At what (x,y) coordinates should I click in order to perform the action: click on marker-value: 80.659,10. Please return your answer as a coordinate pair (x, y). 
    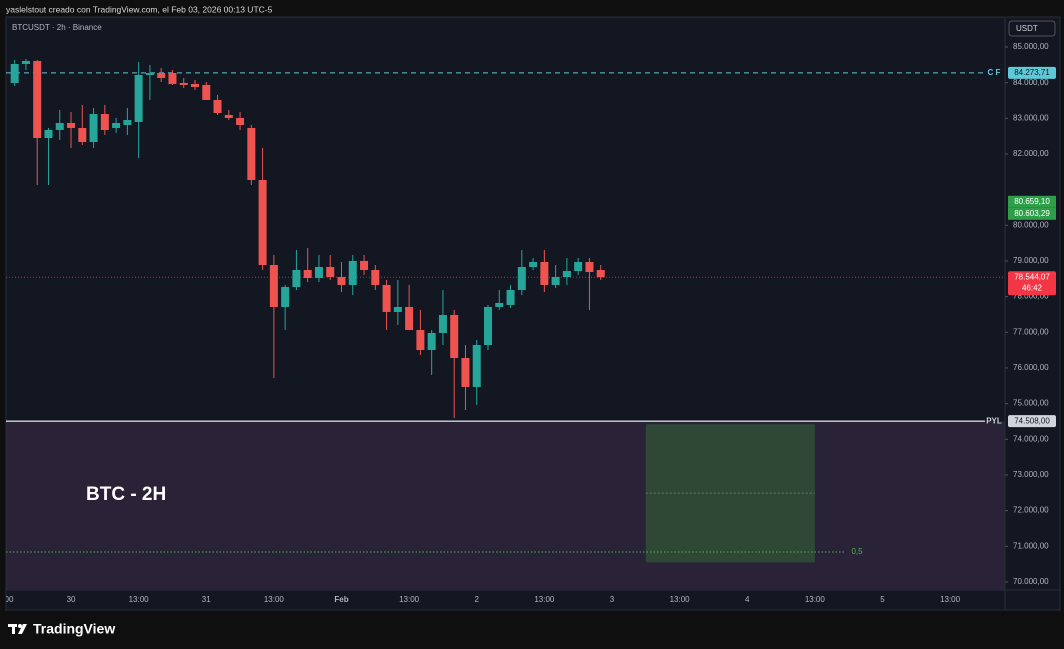
    Looking at the image, I should click on (1032, 201).